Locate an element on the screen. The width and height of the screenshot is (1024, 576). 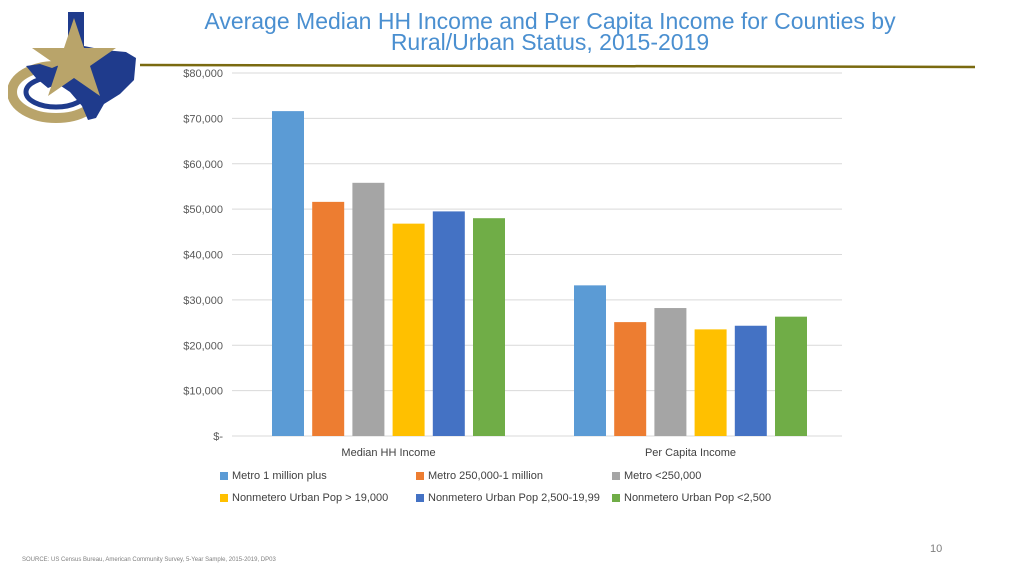
legend-label: Metro <250,000 is located at coordinates (663, 476).